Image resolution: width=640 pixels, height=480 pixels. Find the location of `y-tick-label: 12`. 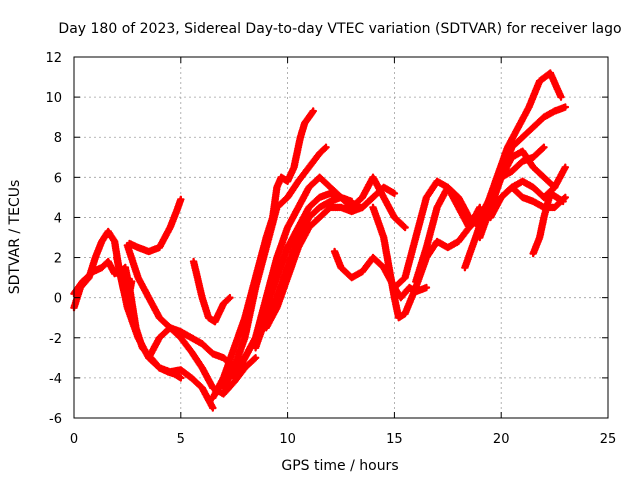

y-tick-label: 12 is located at coordinates (53, 58).